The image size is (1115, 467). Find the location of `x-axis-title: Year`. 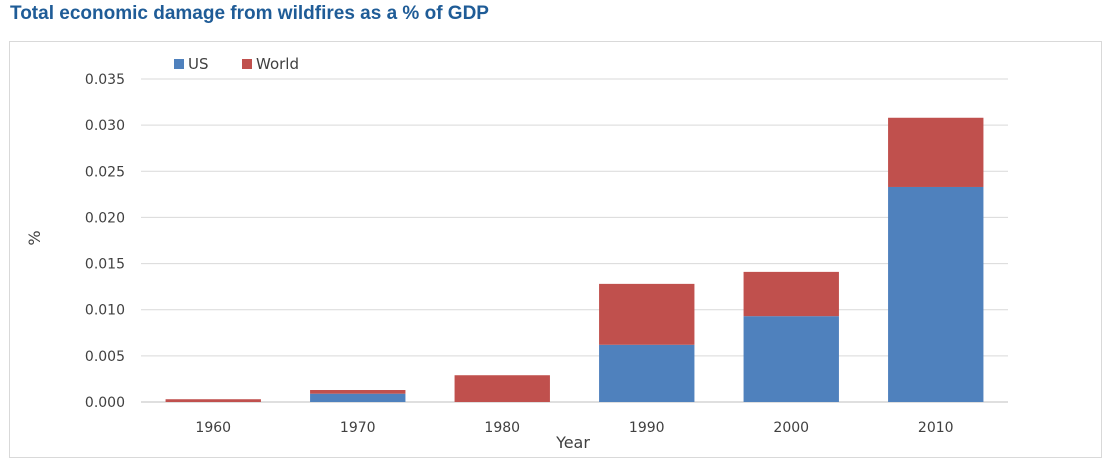

x-axis-title: Year is located at coordinates (572, 442).